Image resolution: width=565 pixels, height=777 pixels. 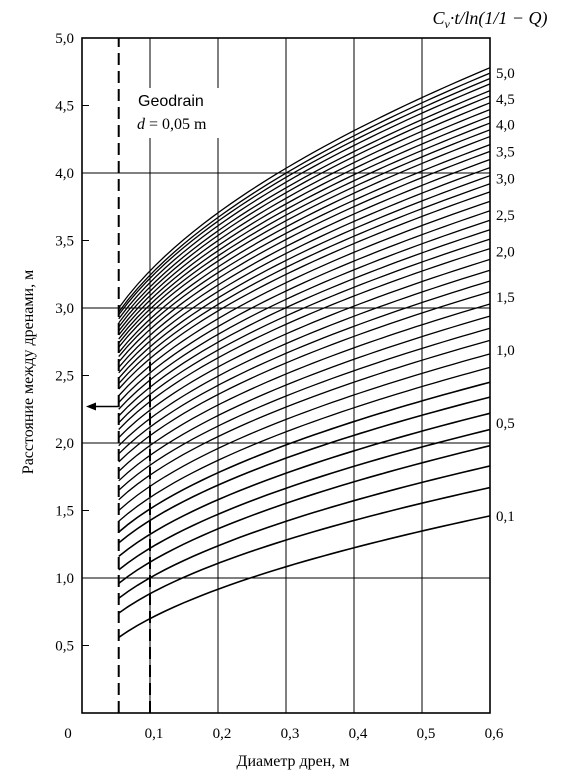 What do you see at coordinates (358, 734) in the screenshot?
I see `x-tick-label: 0,4` at bounding box center [358, 734].